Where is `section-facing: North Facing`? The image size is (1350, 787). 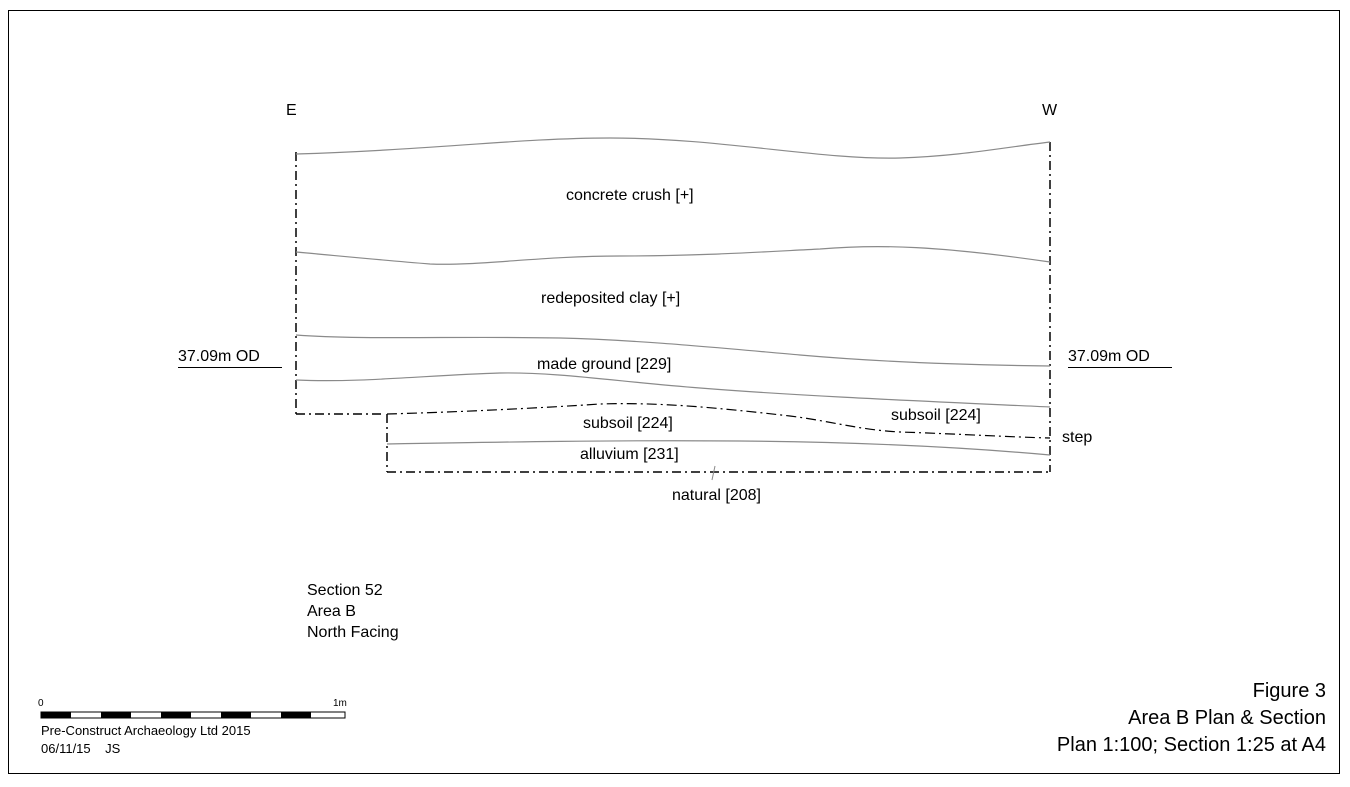 section-facing: North Facing is located at coordinates (353, 632).